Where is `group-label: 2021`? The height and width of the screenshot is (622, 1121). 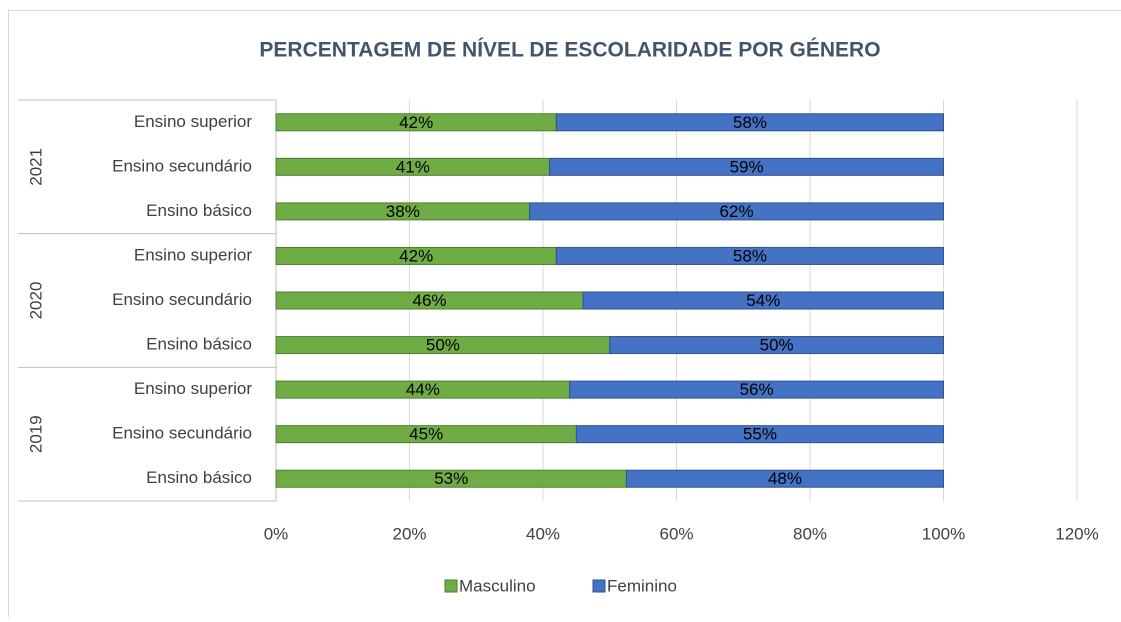 group-label: 2021 is located at coordinates (35, 167).